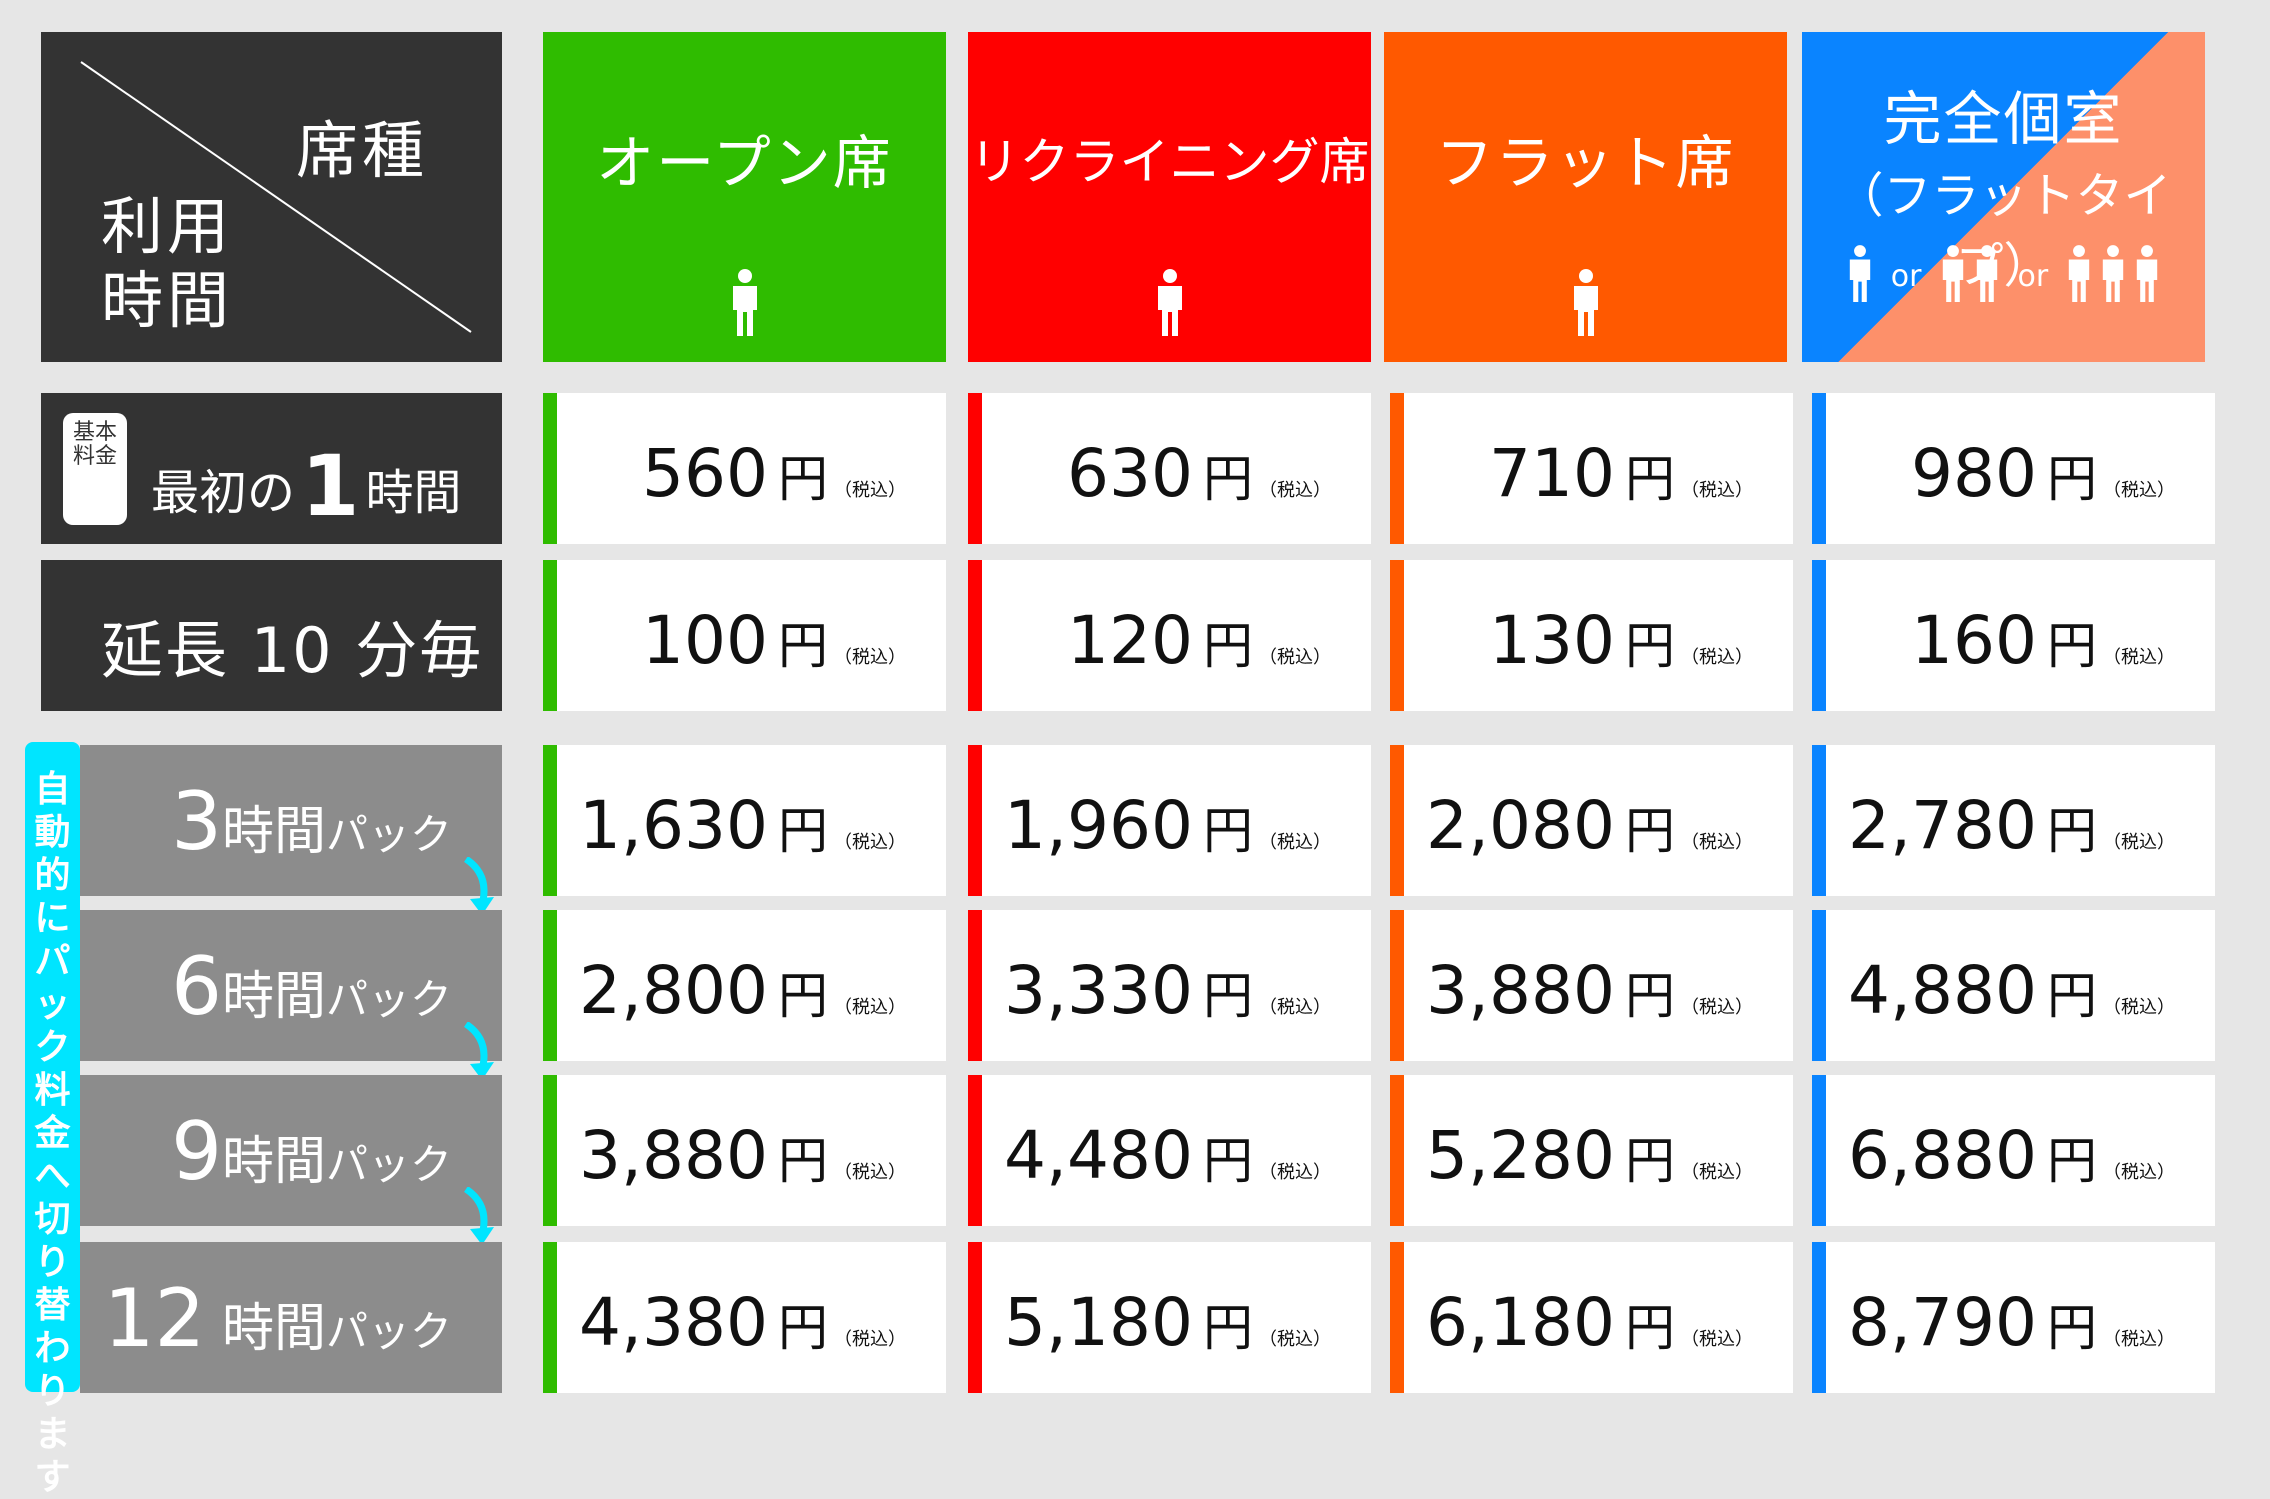  I want to click on price-cell-p6-flat: 3,880 円 （税込）, so click(1591, 985).